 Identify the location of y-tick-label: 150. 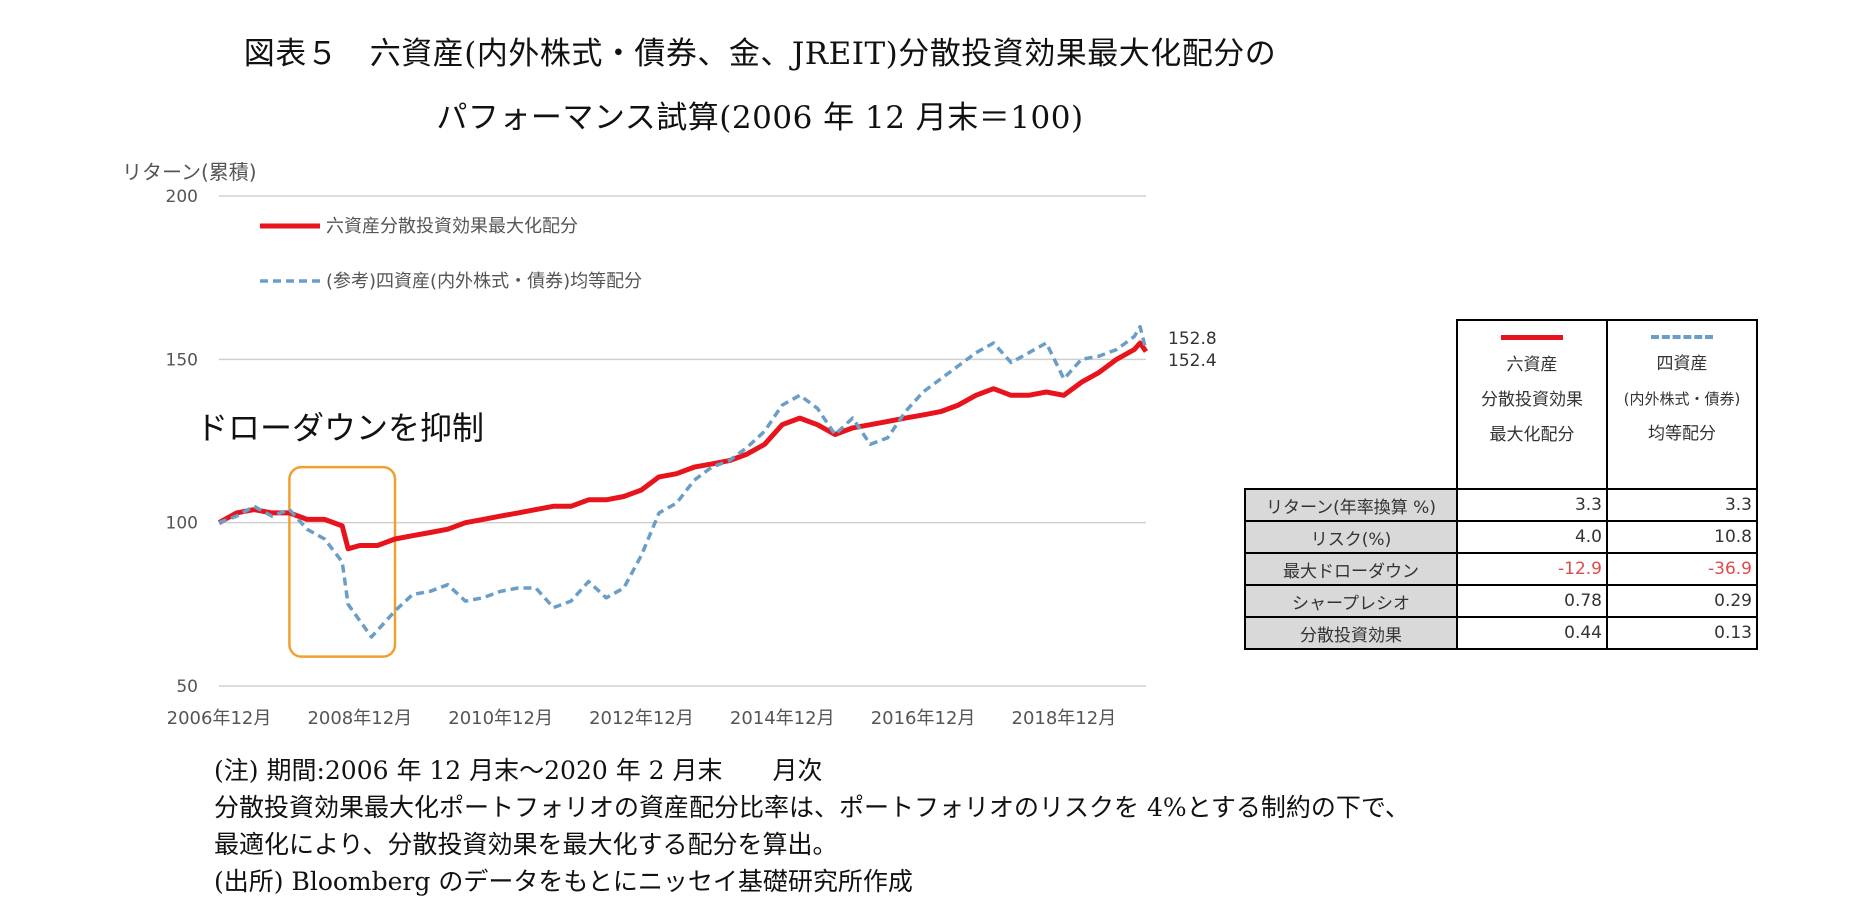
(182, 360).